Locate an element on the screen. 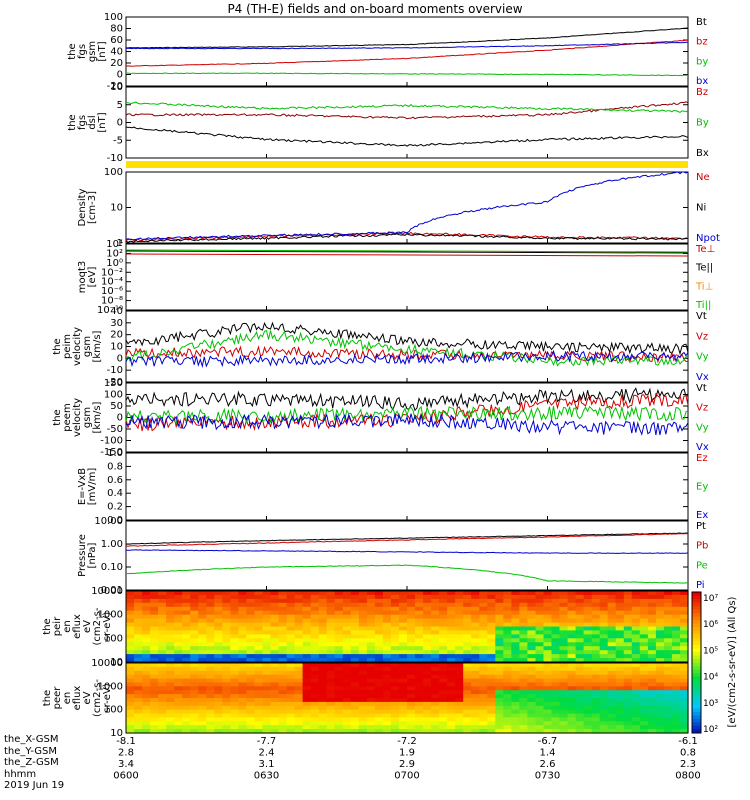  y-tick-label: 10 is located at coordinates (116, 87).